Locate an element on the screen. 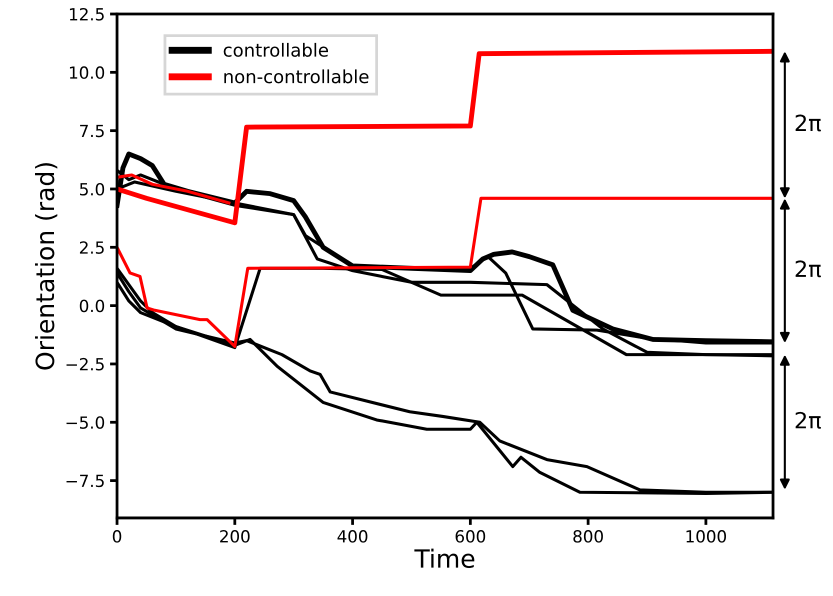 Image resolution: width=833 pixels, height=596 pixels. y-tick-label: 0.0 is located at coordinates (92, 306).